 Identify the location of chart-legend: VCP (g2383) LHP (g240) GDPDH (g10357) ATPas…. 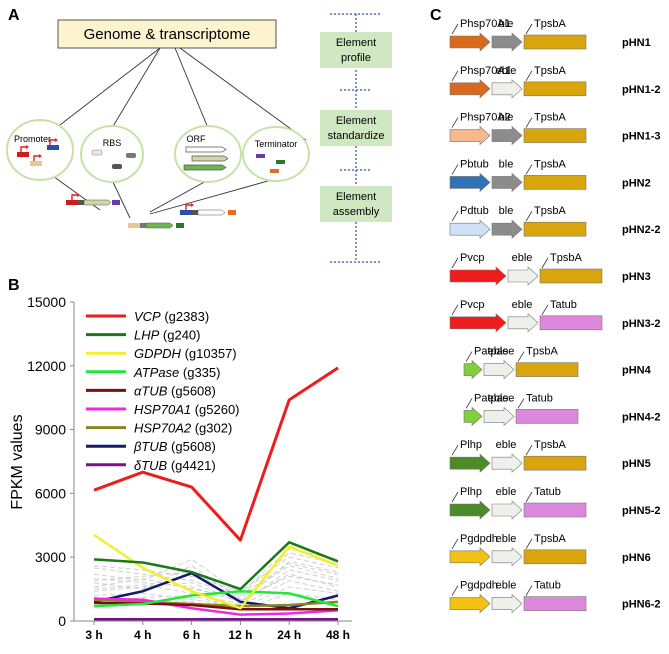
(163, 391).